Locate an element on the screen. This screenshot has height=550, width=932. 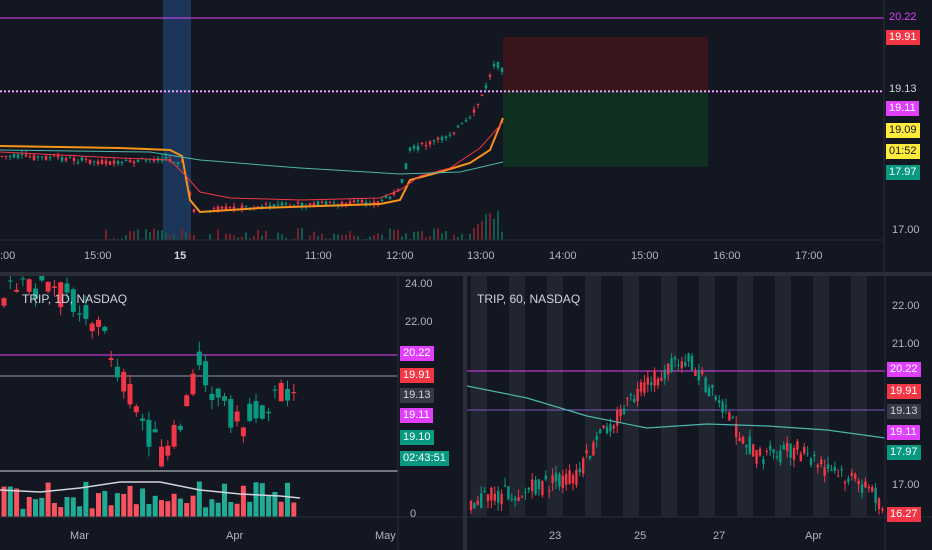
vwap-orange-line is located at coordinates (252, 165).